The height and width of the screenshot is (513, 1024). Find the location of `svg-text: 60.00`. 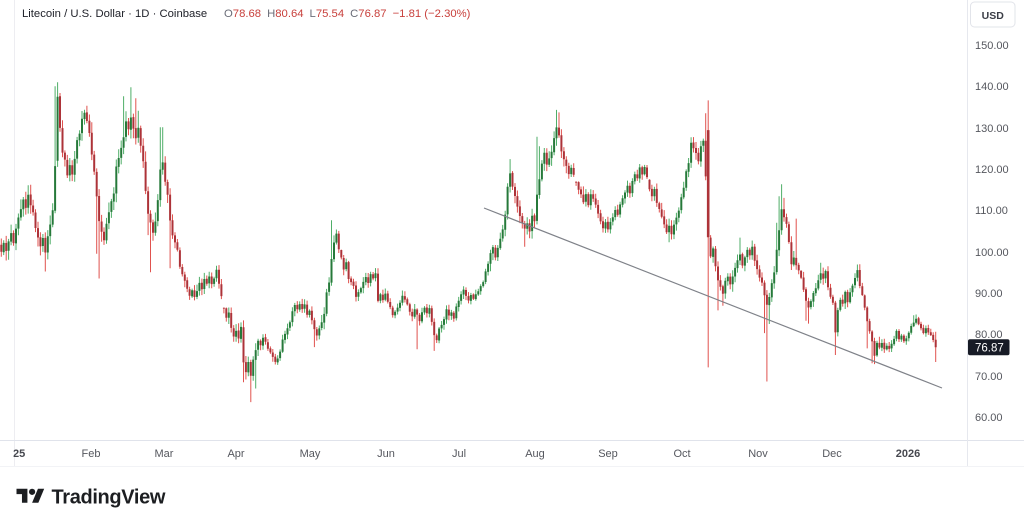

svg-text: 60.00 is located at coordinates (989, 418).